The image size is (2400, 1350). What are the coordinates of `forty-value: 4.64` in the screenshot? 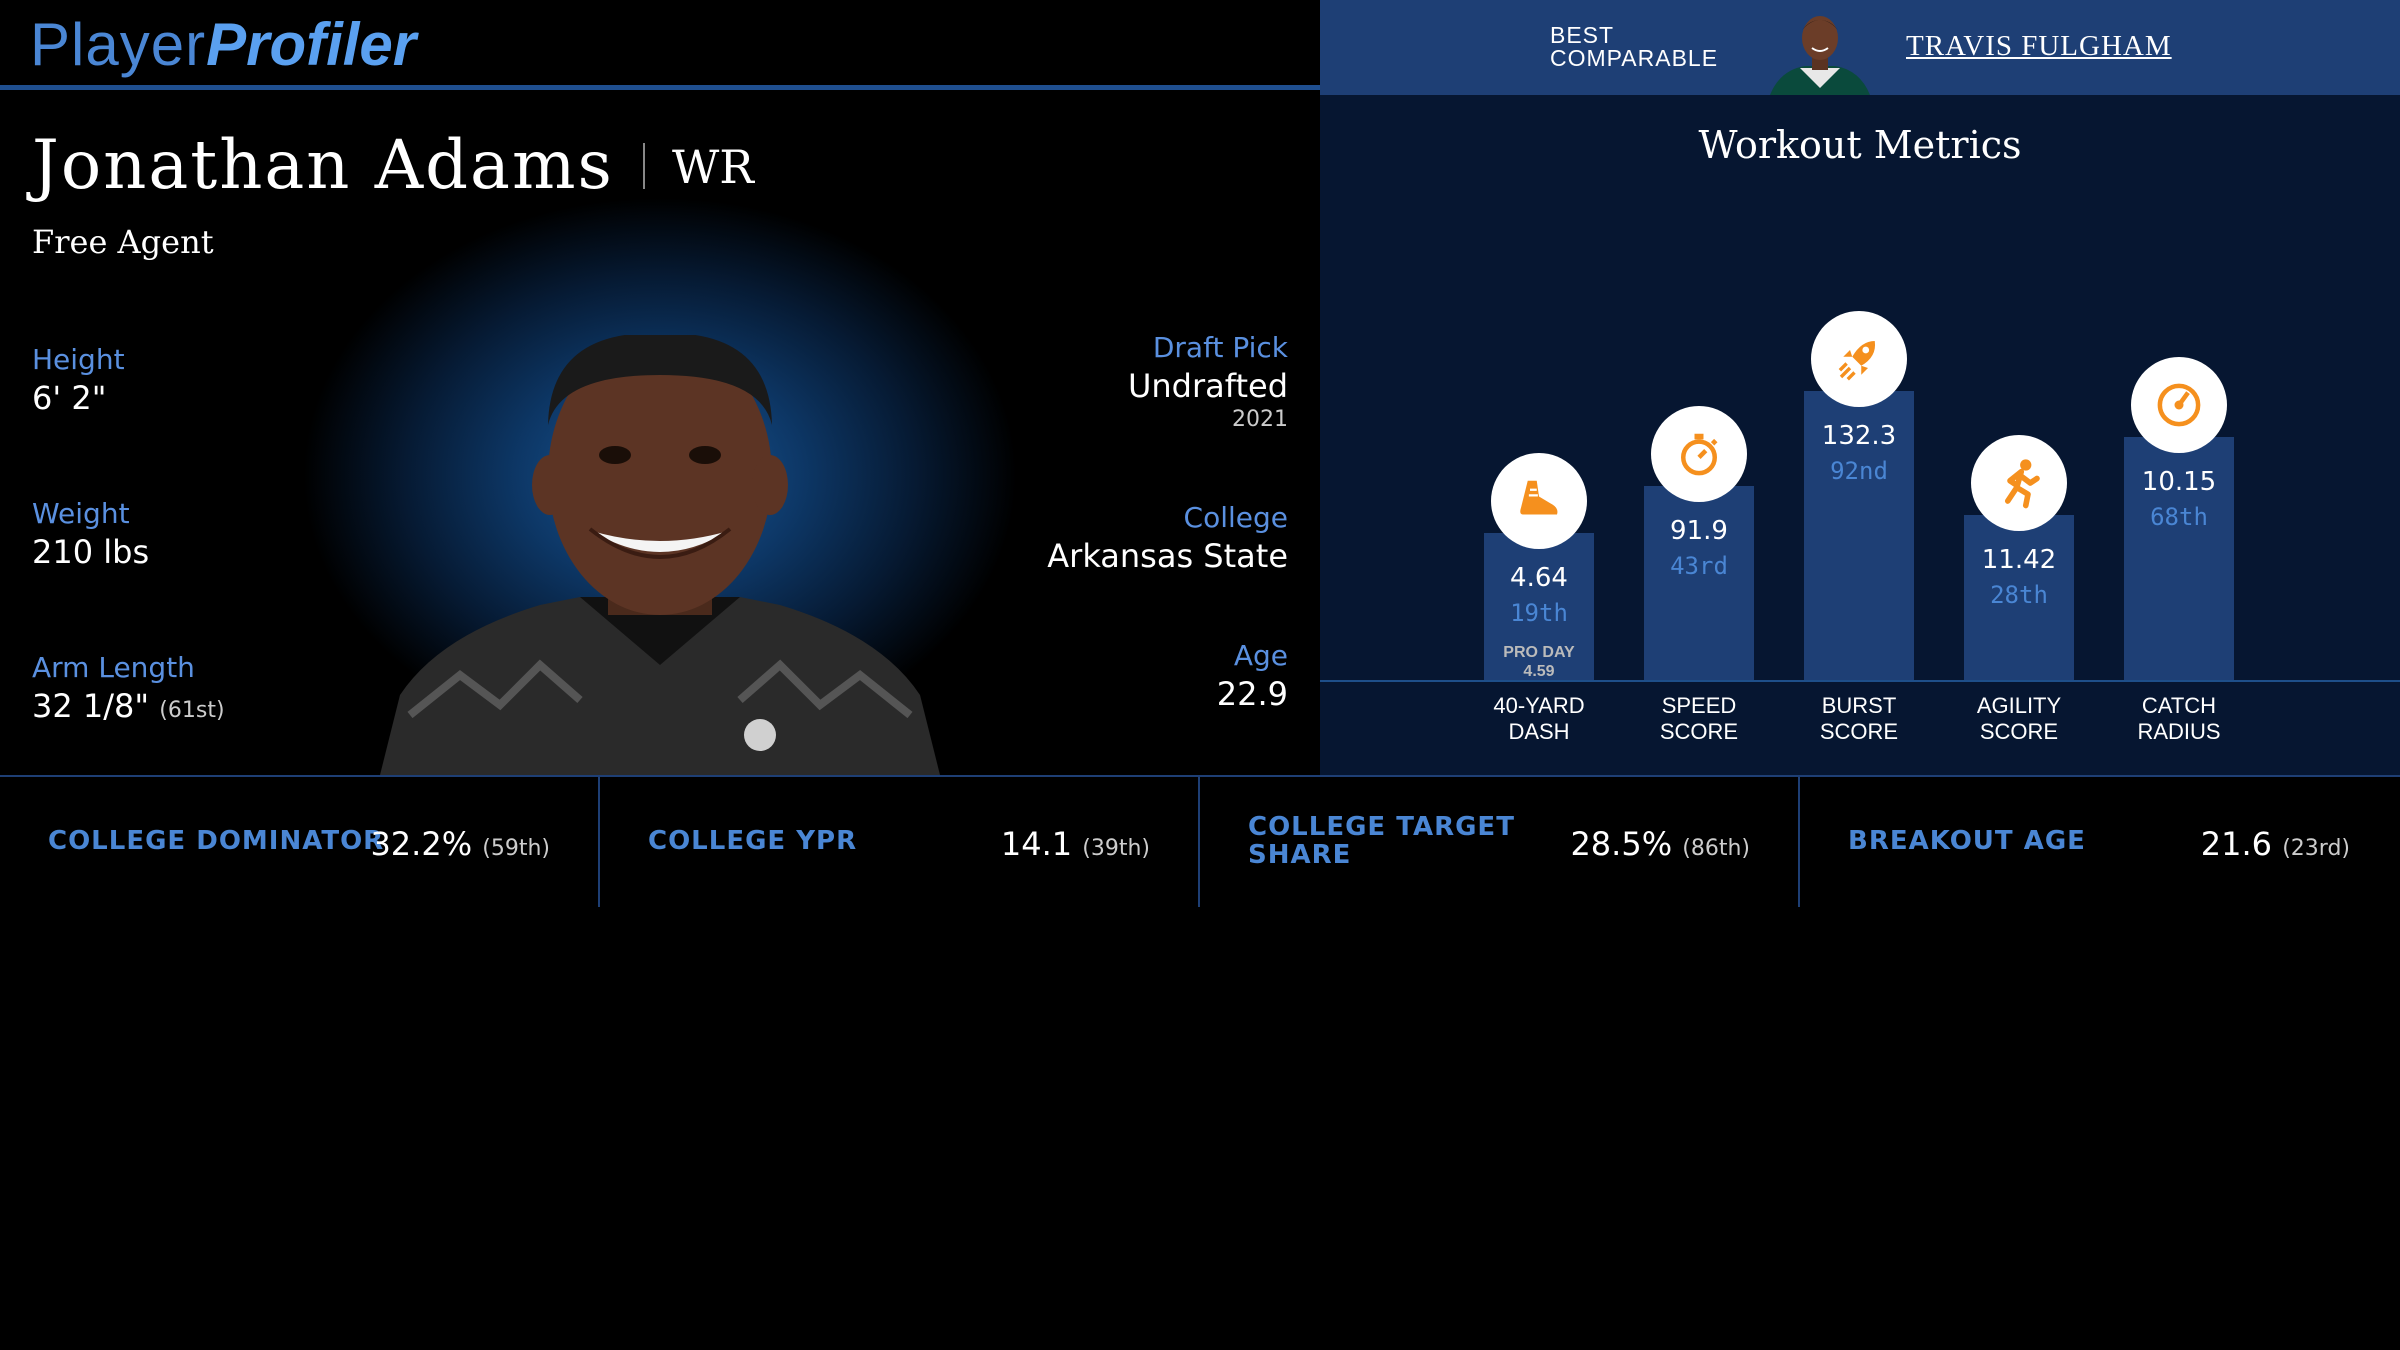 It's located at (1539, 578).